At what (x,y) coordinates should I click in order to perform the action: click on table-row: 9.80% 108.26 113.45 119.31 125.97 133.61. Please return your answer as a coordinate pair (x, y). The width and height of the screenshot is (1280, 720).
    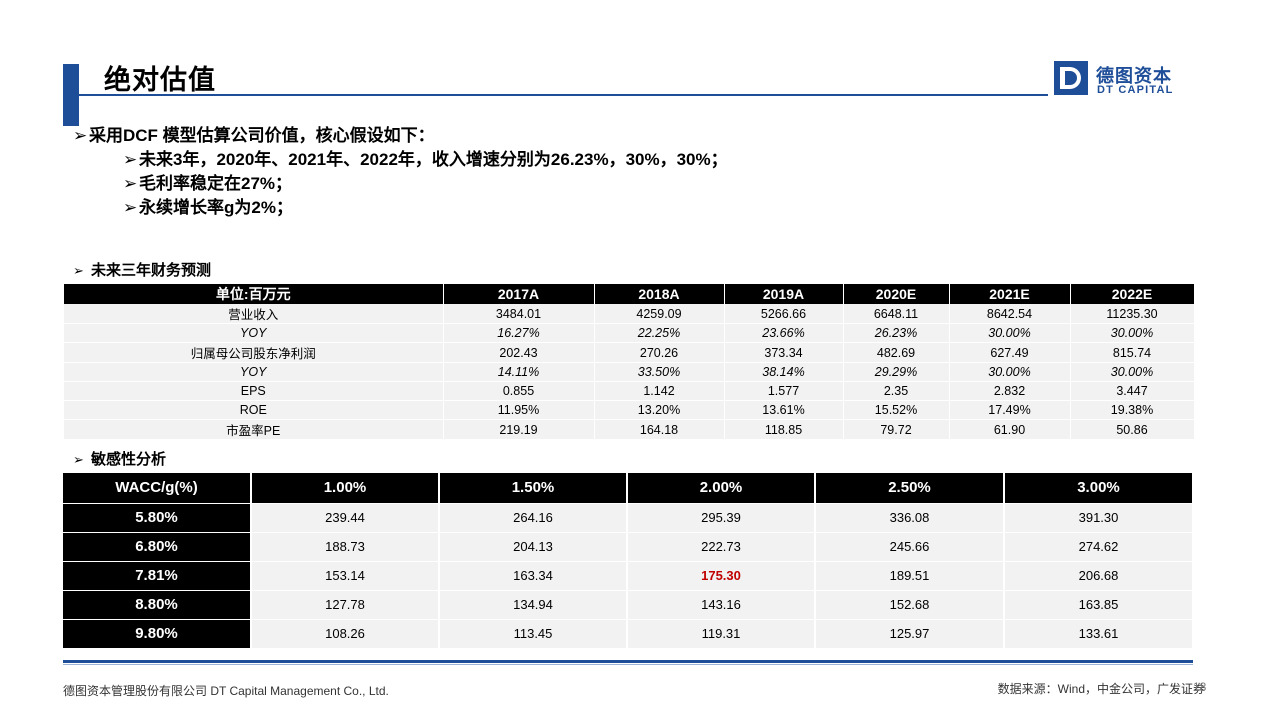
    Looking at the image, I should click on (628, 633).